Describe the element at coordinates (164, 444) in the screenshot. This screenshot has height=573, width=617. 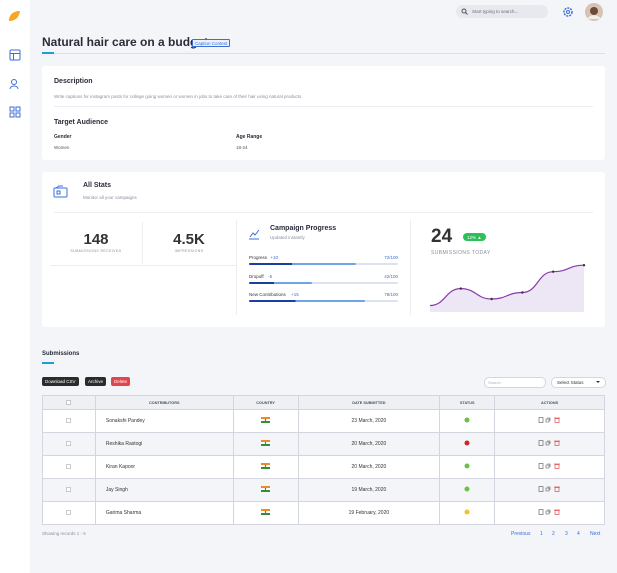
I see `contributor-name: Reshika Rastogi` at that location.